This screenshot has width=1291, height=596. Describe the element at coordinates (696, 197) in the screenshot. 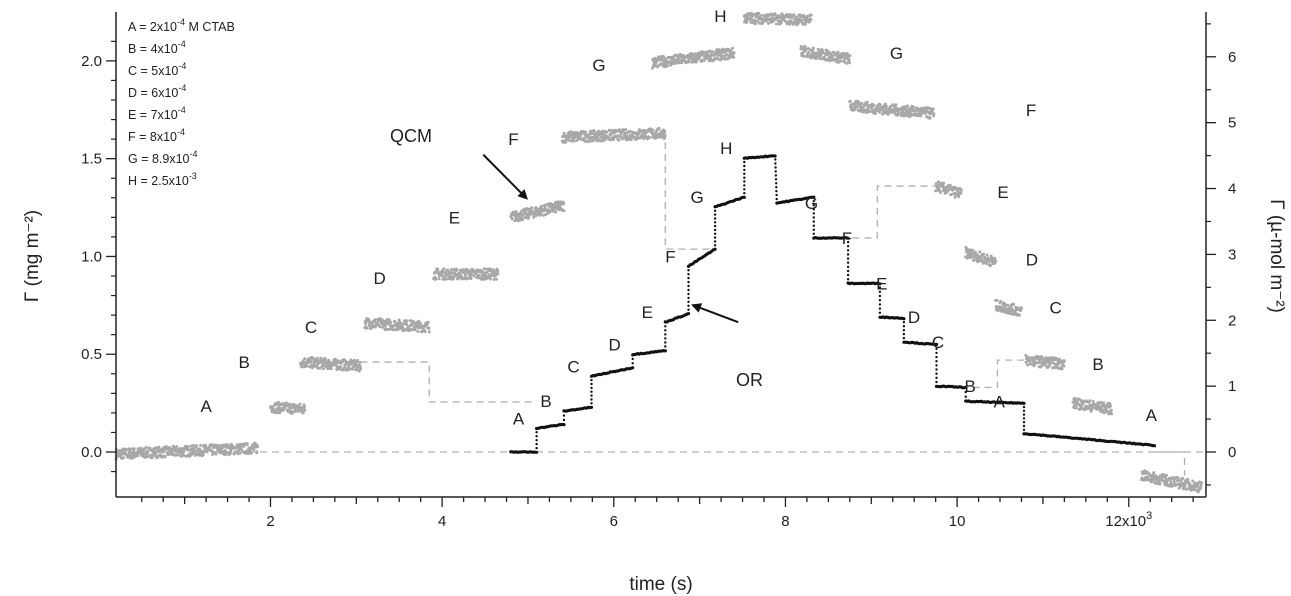

I see `or-step-label: G` at that location.